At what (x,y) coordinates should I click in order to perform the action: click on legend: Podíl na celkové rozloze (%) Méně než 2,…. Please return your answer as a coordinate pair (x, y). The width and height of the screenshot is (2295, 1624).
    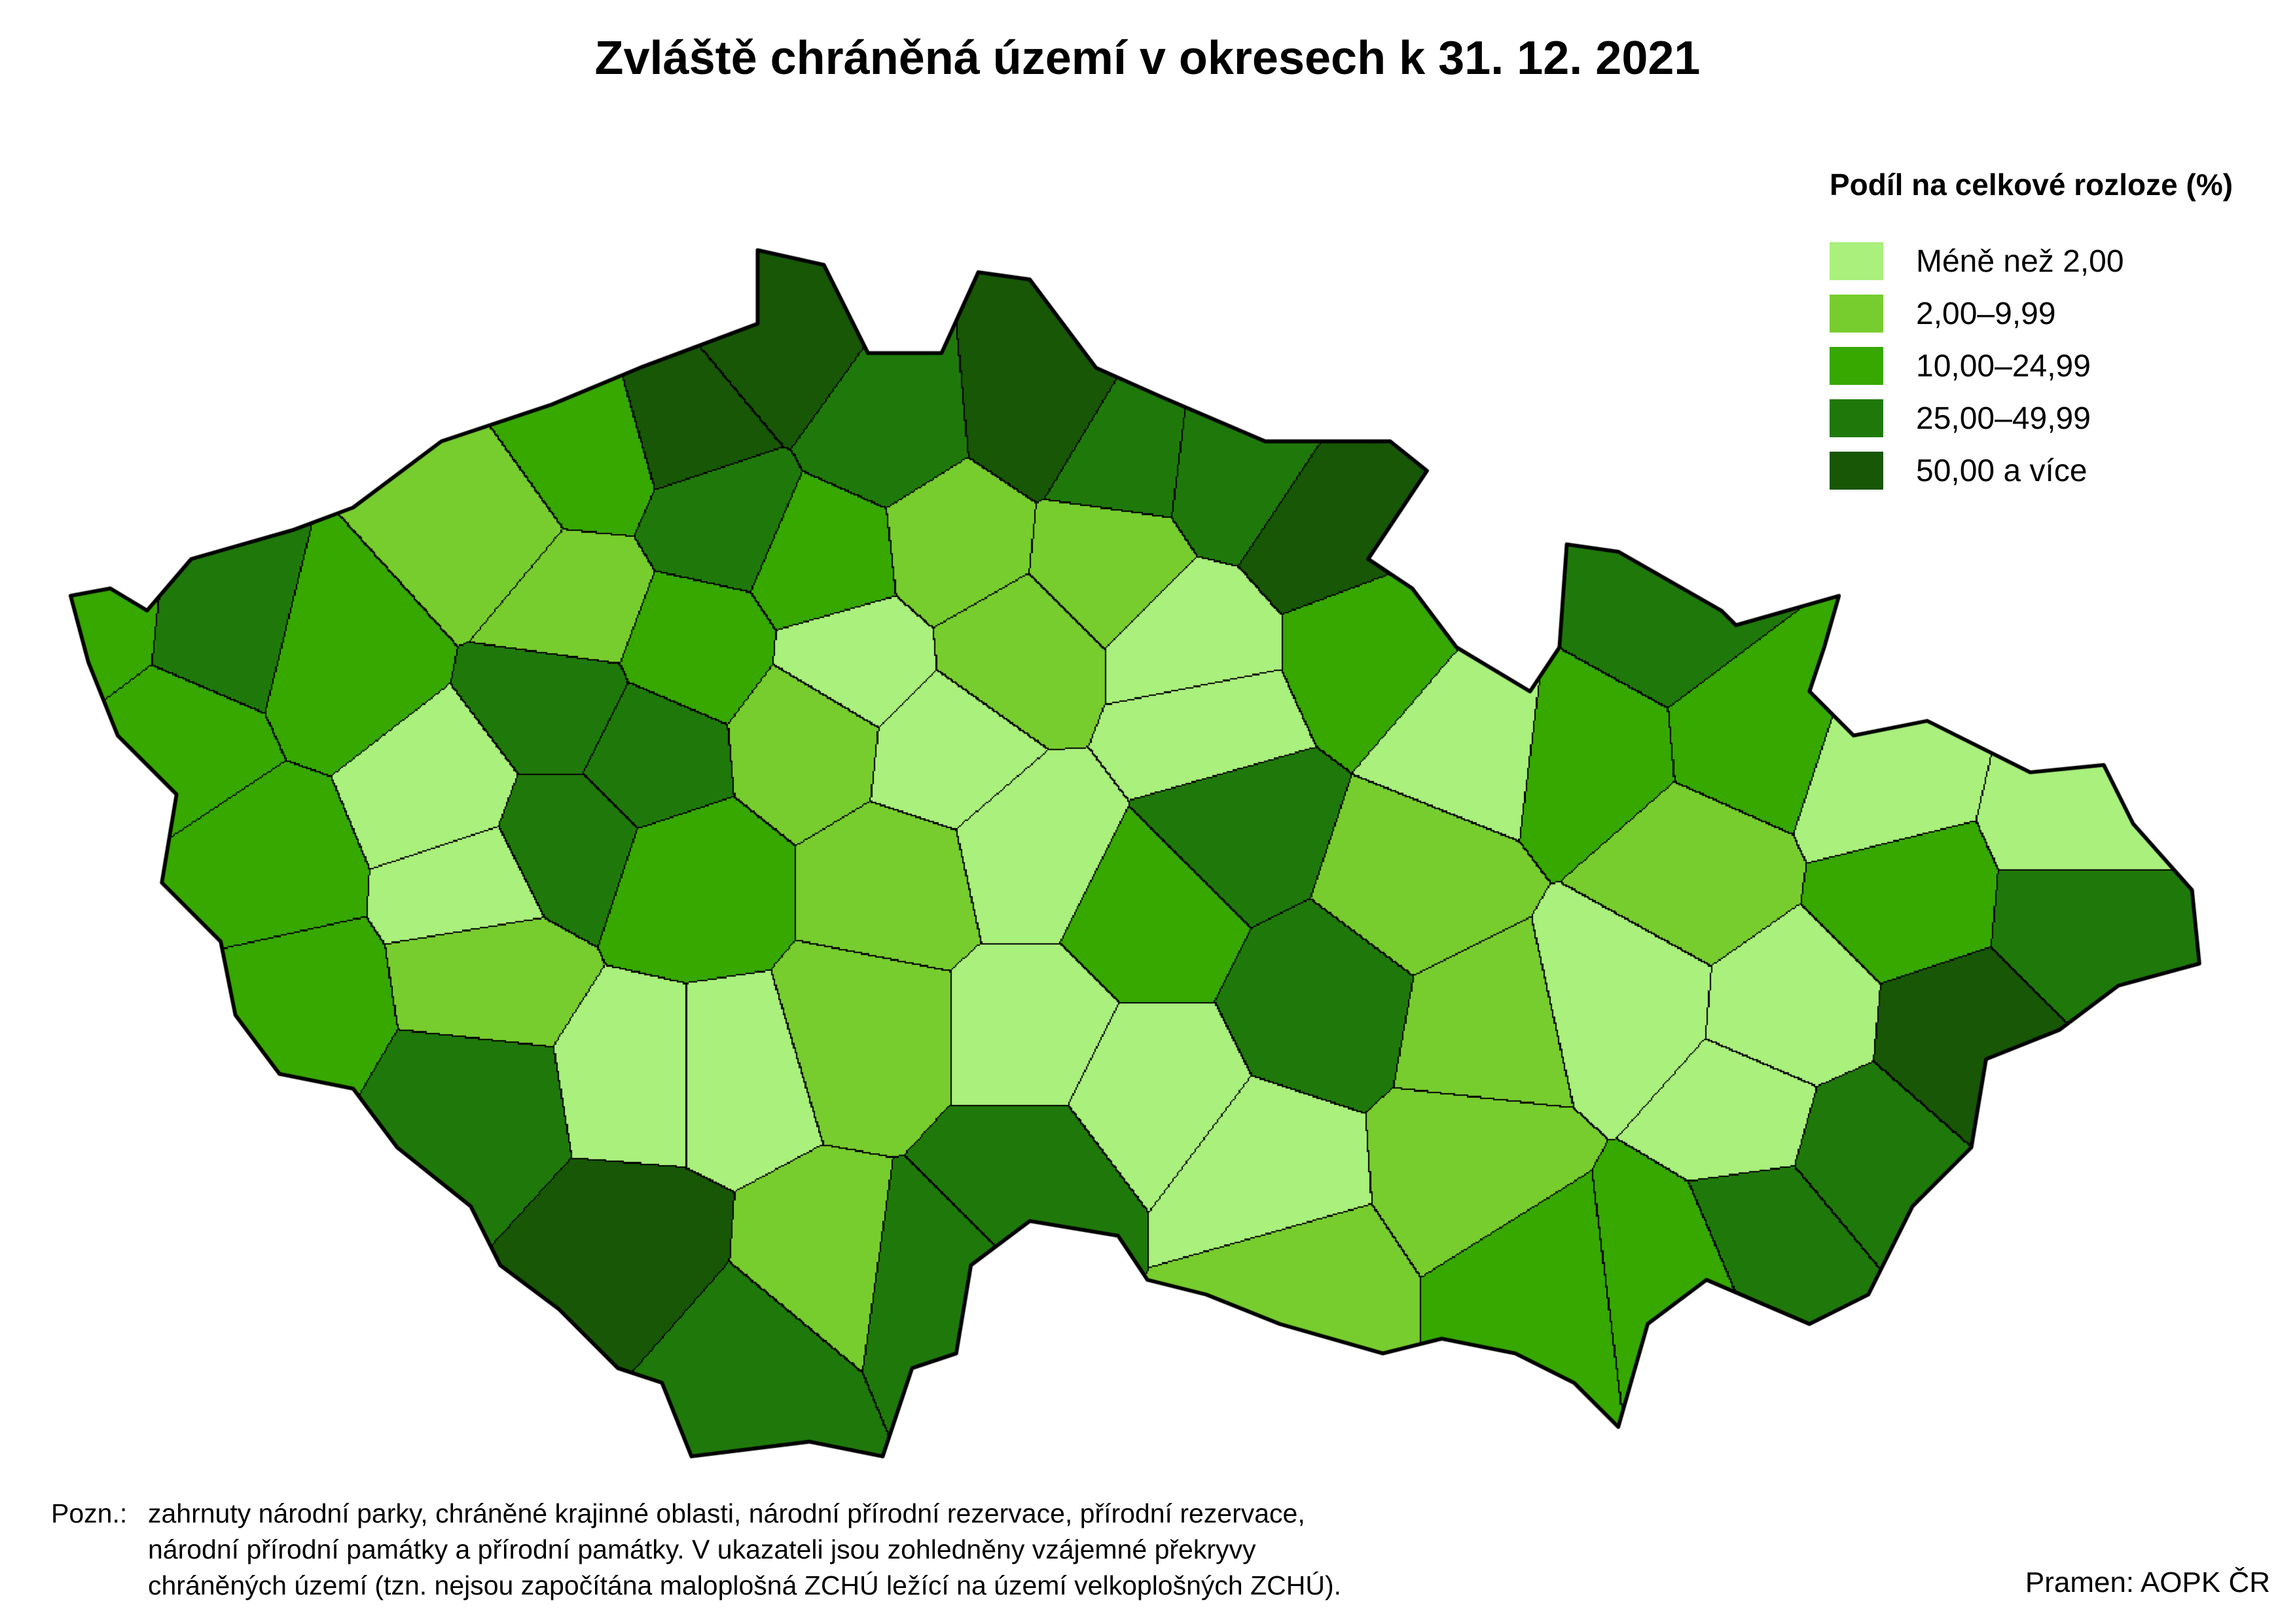
    Looking at the image, I should click on (2032, 332).